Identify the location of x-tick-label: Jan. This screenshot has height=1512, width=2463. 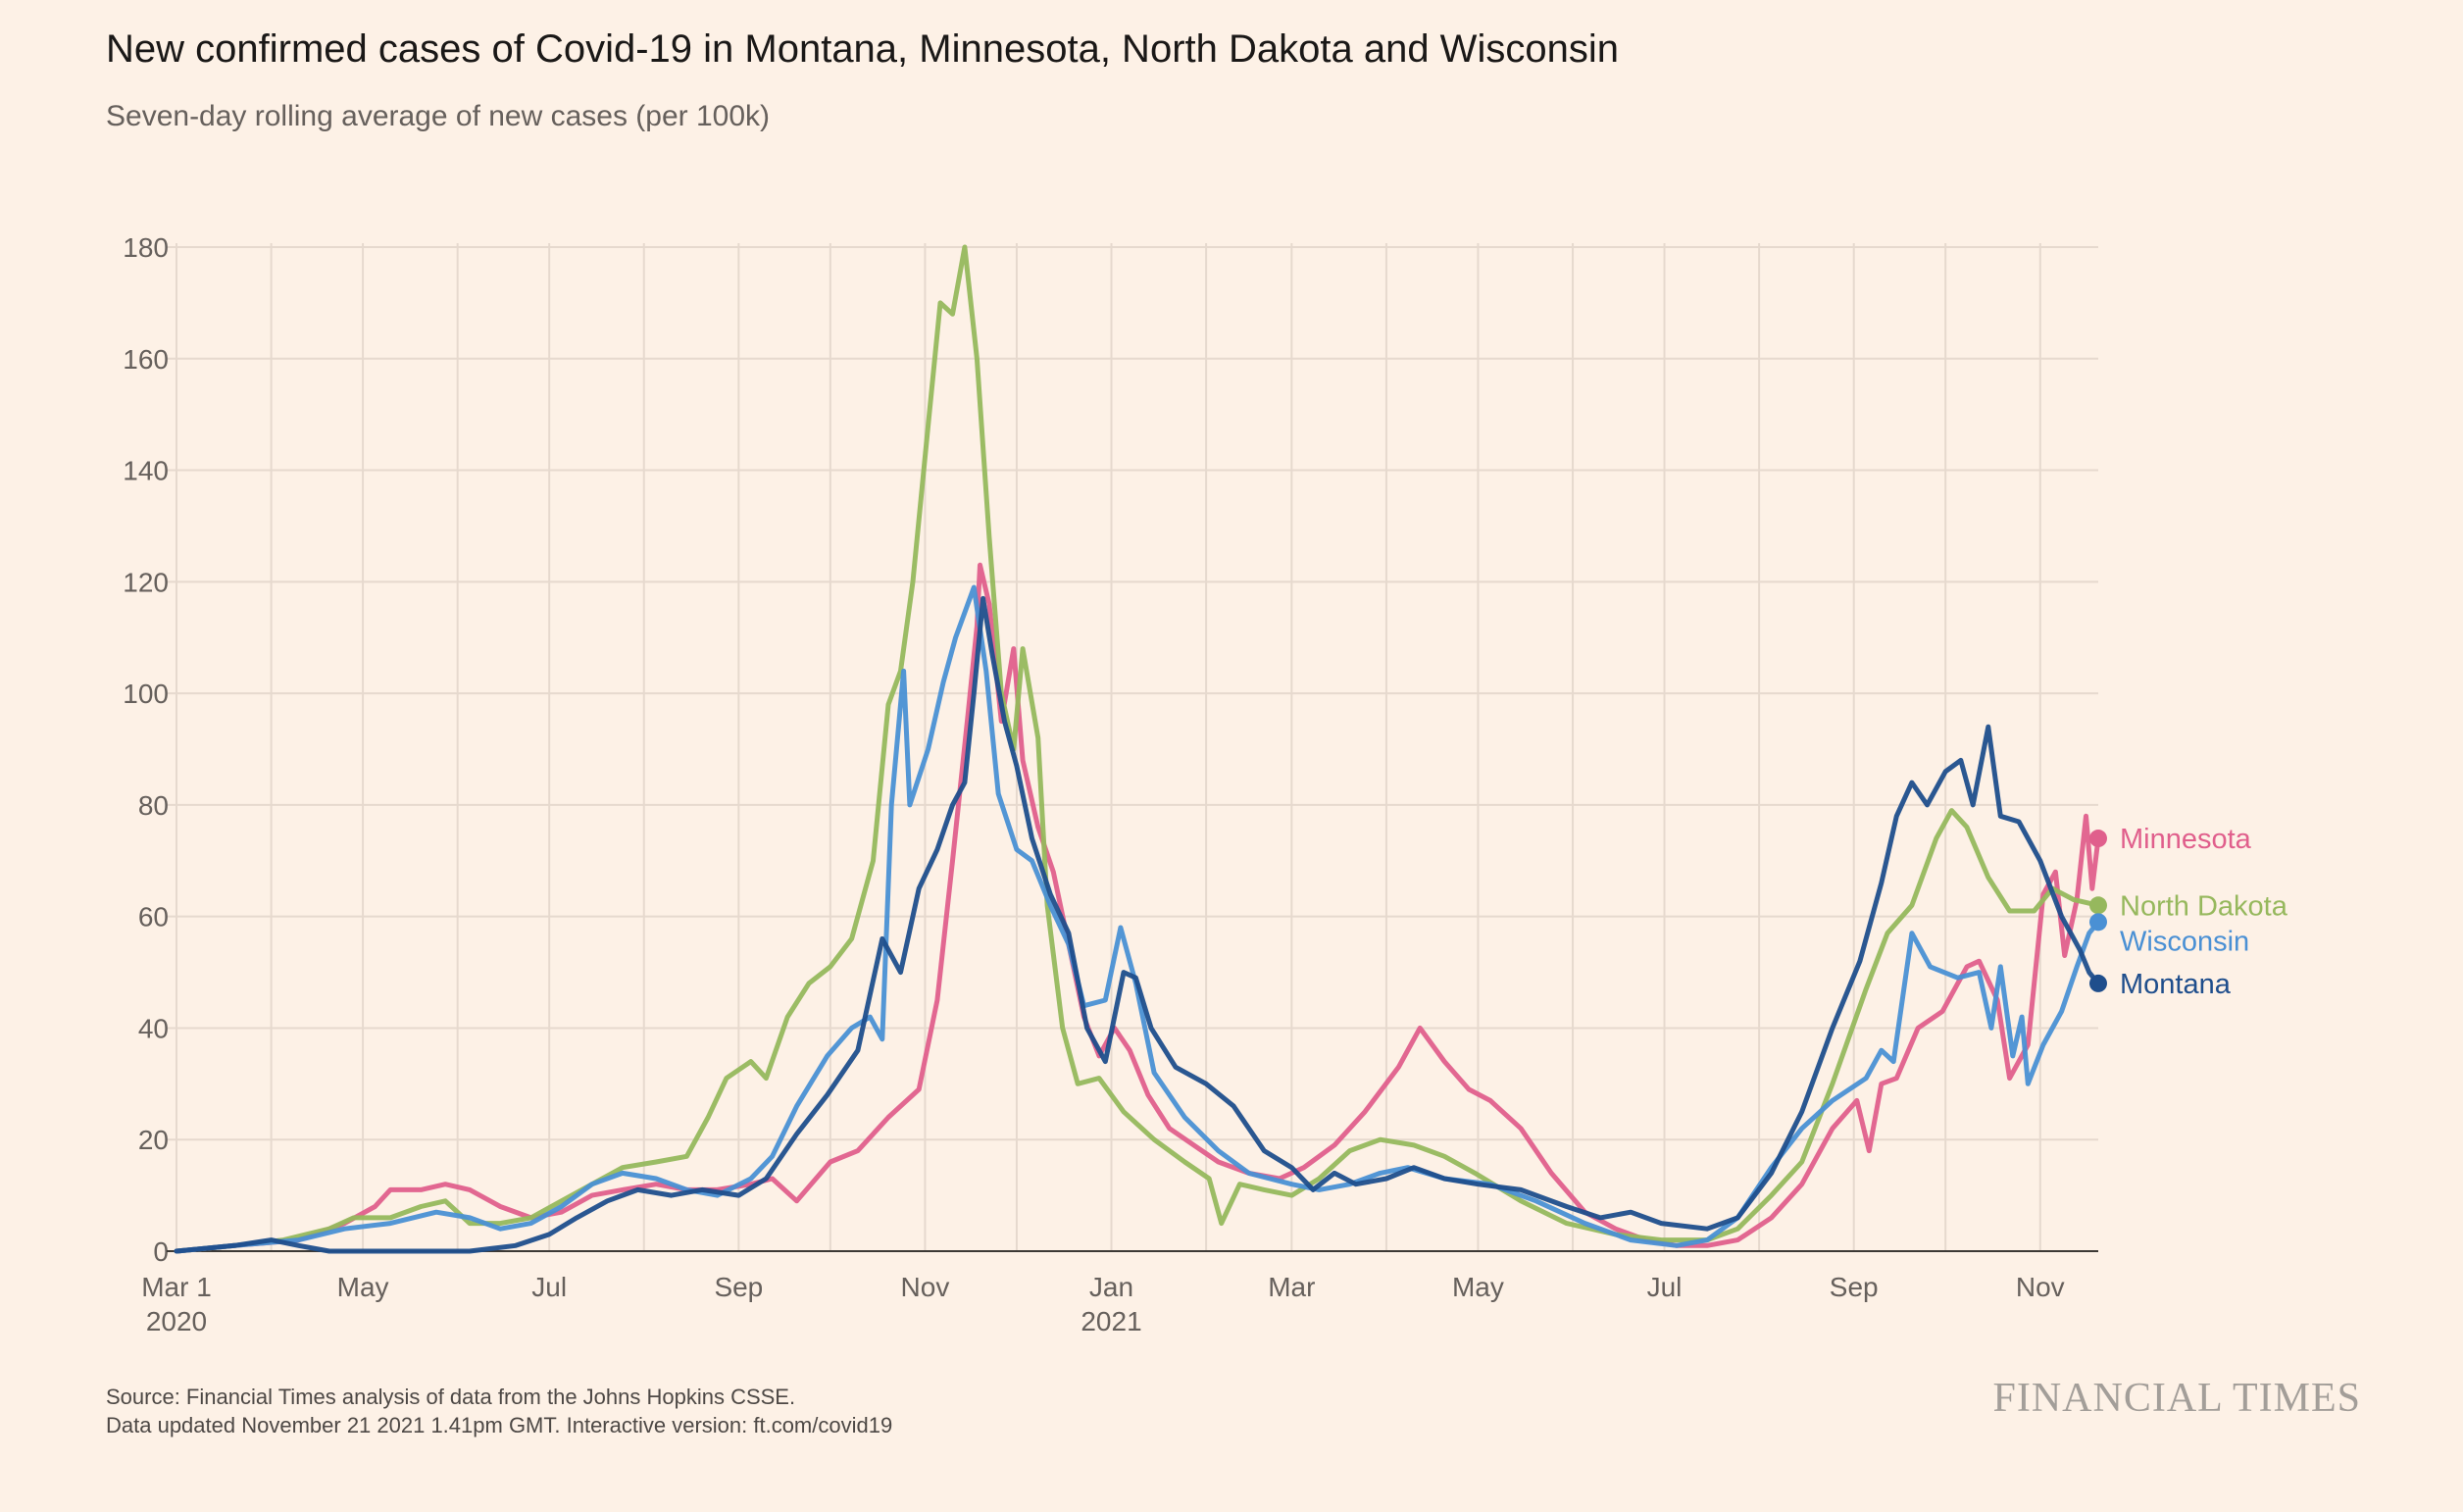
(1111, 1287).